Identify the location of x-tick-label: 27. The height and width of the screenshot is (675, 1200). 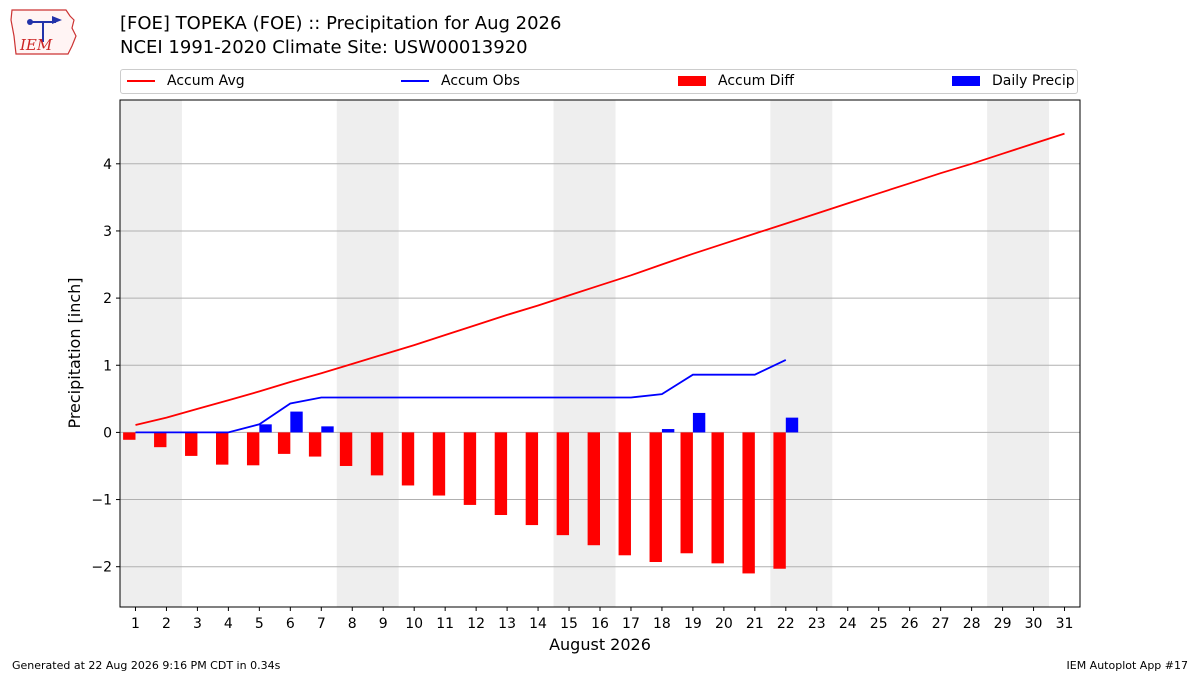
(941, 624).